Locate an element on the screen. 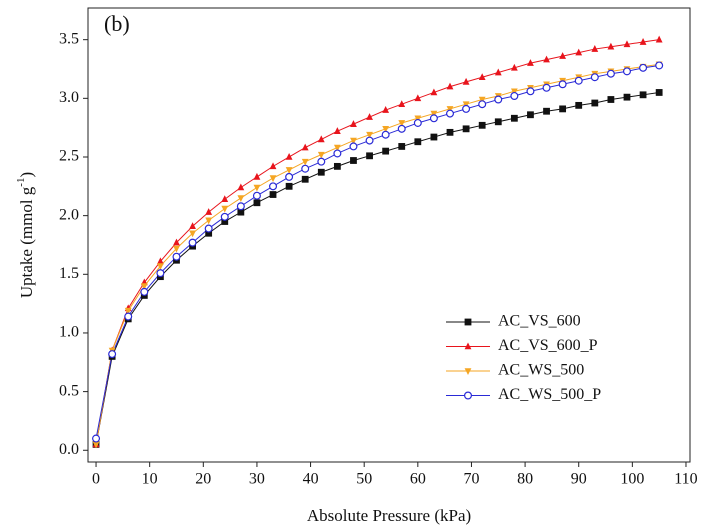 This screenshot has height=530, width=702. y-label-sup: -1 is located at coordinates (21, 182).